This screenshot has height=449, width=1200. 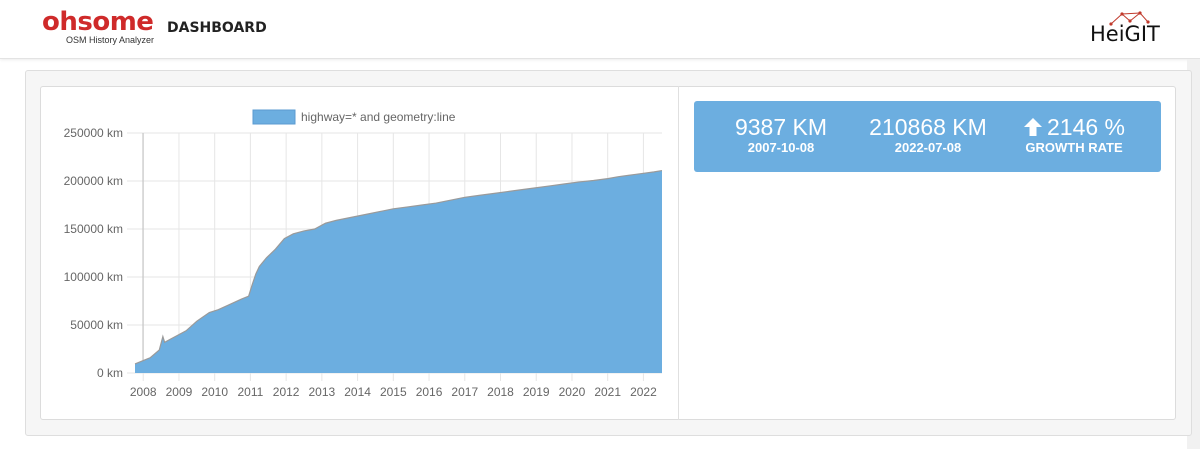 I want to click on stat-end-value: 210868 KM, so click(x=928, y=127).